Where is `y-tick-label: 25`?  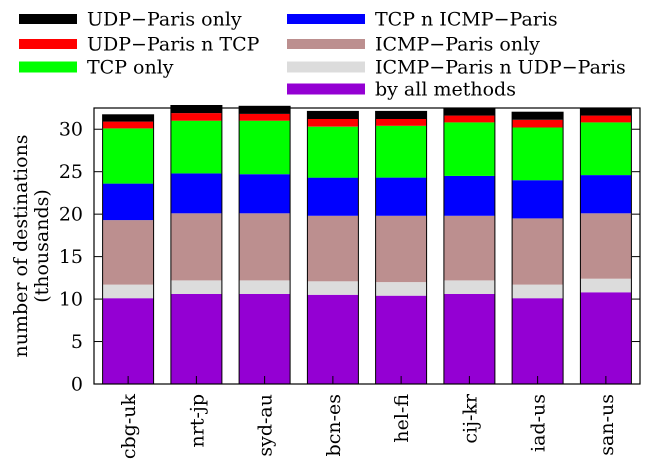
y-tick-label: 25 is located at coordinates (71, 172).